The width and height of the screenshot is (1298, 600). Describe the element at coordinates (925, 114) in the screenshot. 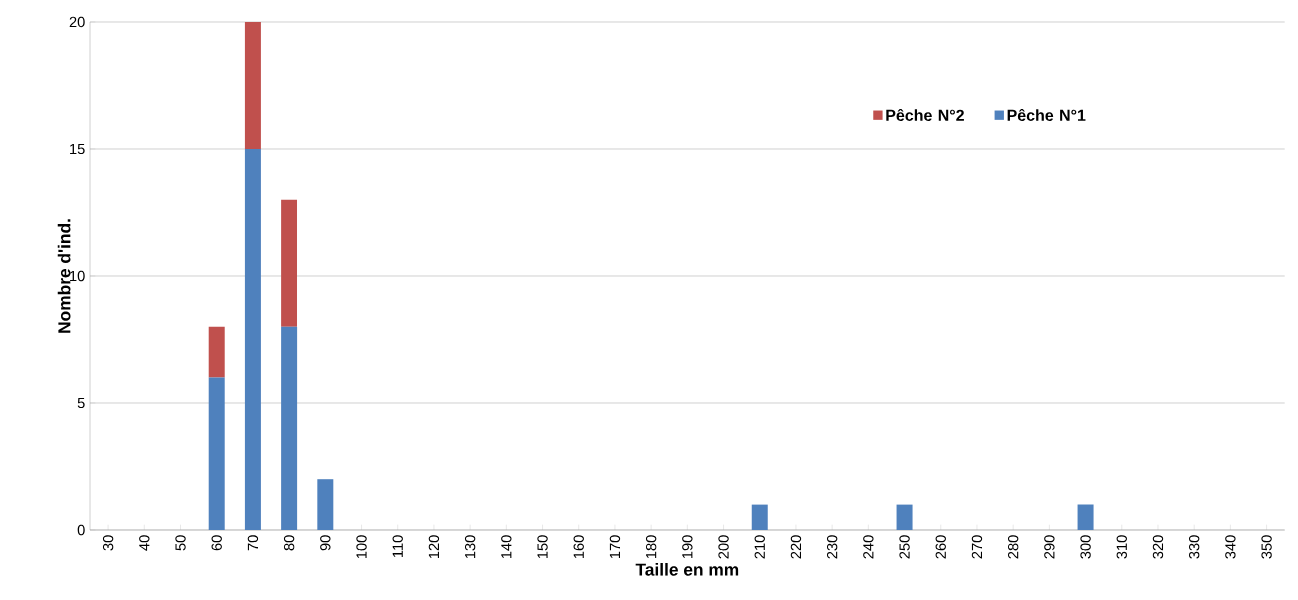

I see `legend-label: Pêche N°2` at that location.